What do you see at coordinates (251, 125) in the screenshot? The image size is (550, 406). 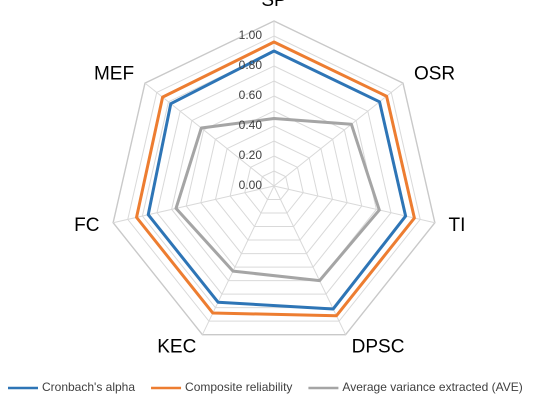 I see `tick-label: 0.40` at bounding box center [251, 125].